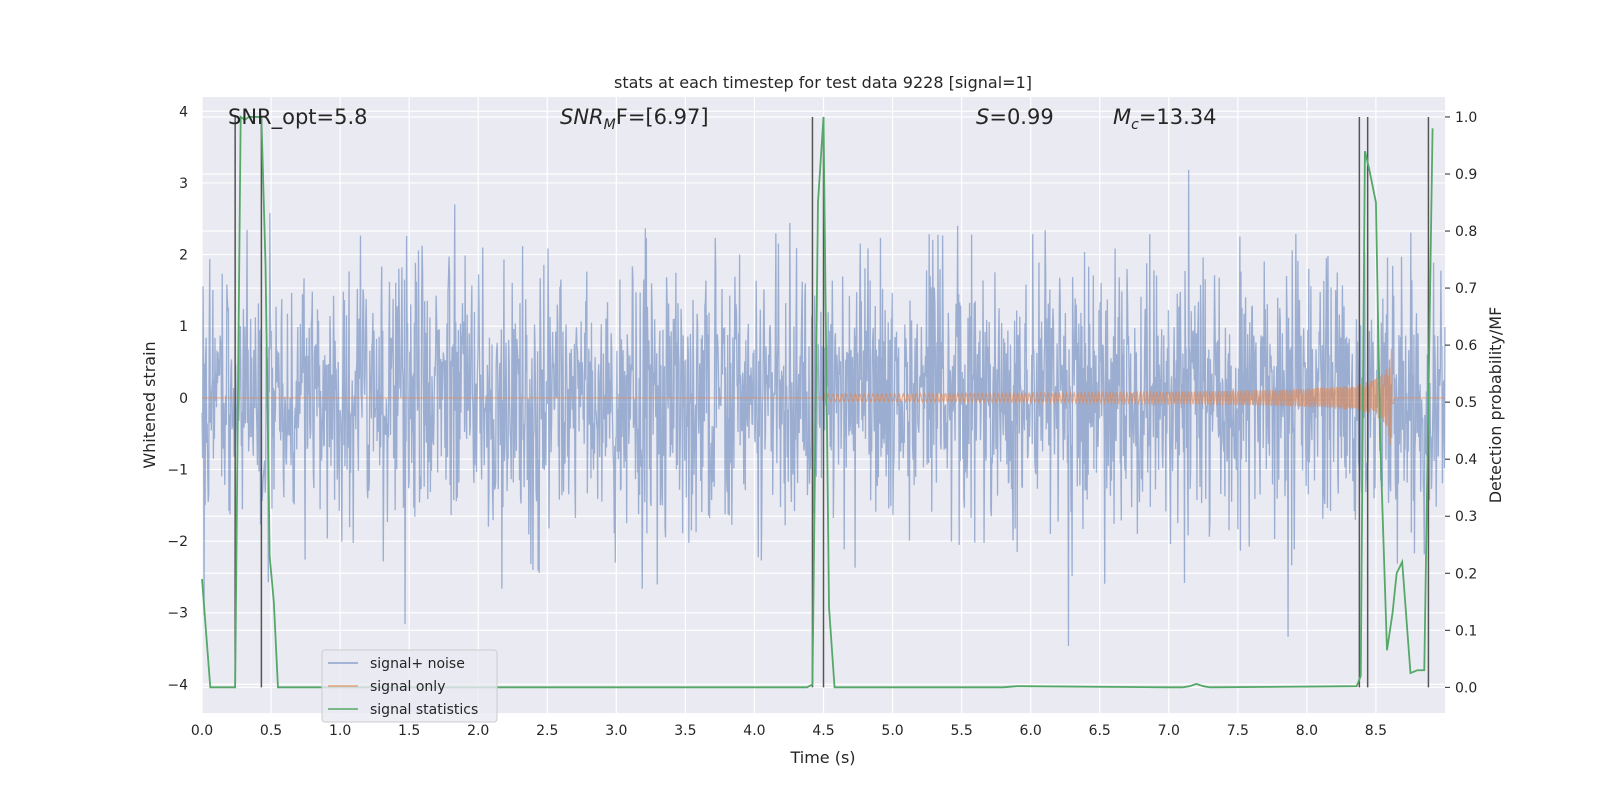 This screenshot has height=800, width=1600. I want to click on y-tick-label-right: 0.5, so click(1466, 403).